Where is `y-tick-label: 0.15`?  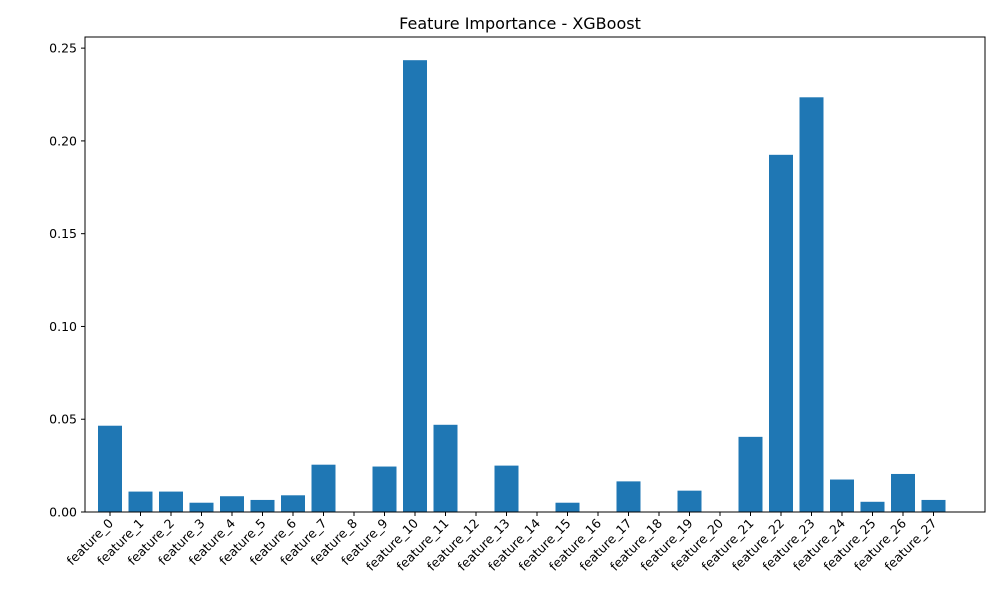
y-tick-label: 0.15 is located at coordinates (63, 233).